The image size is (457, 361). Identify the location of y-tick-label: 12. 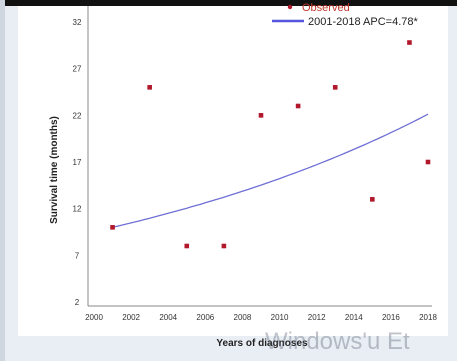
(77, 209).